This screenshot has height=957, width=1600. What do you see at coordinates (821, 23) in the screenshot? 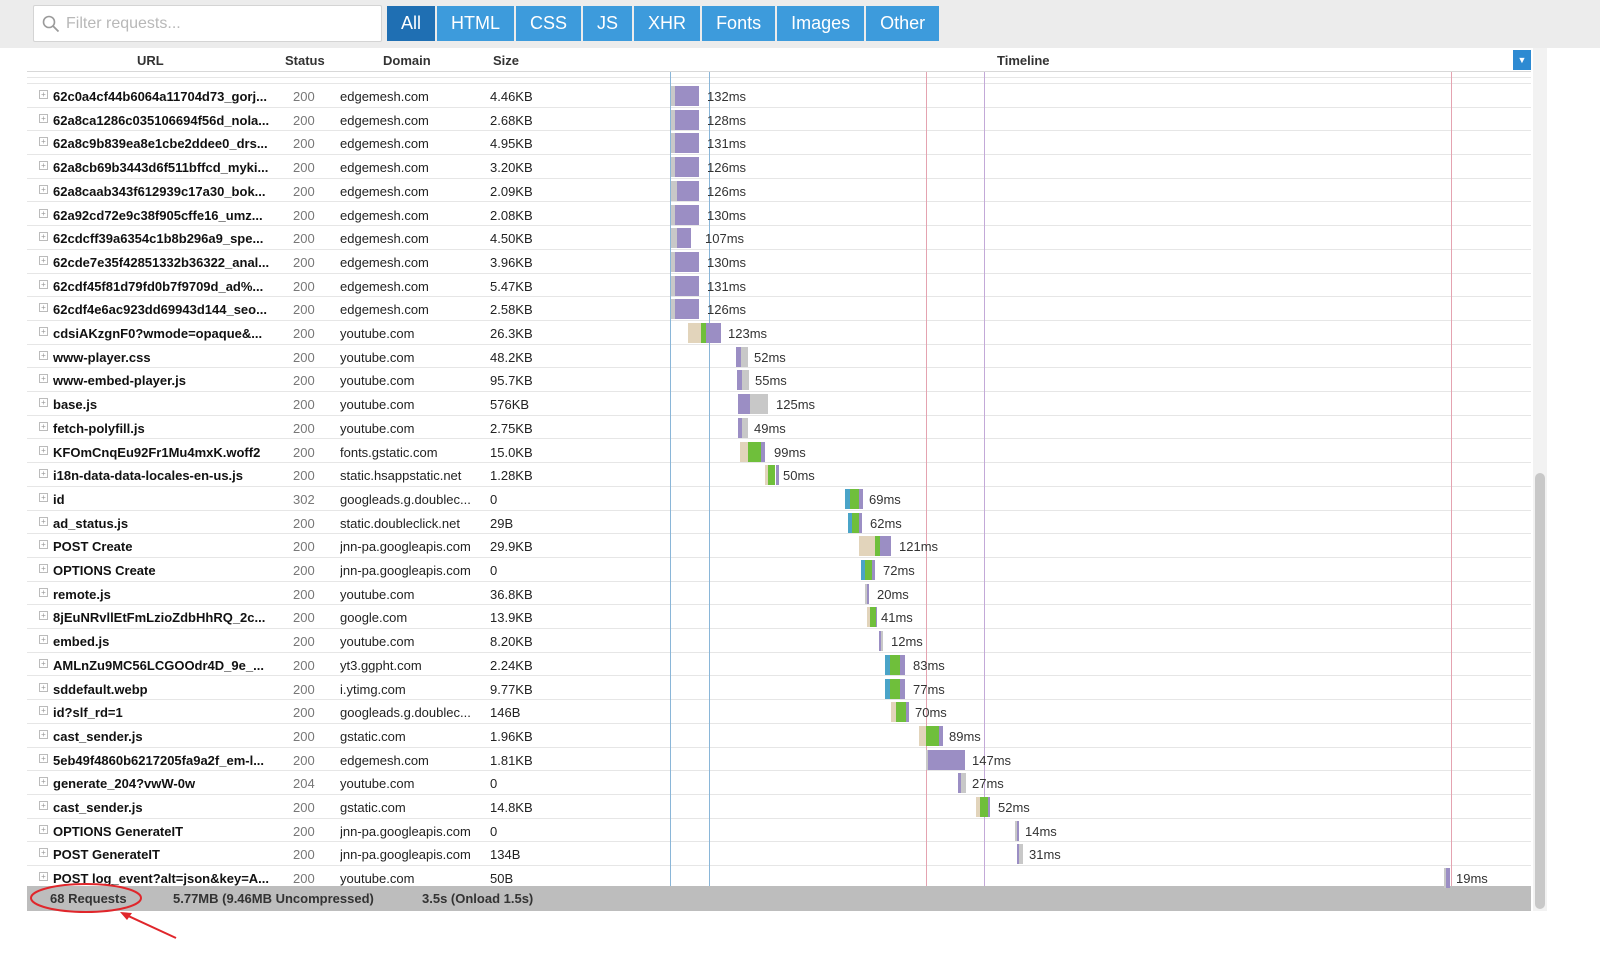
I see `tab-images: Images` at bounding box center [821, 23].